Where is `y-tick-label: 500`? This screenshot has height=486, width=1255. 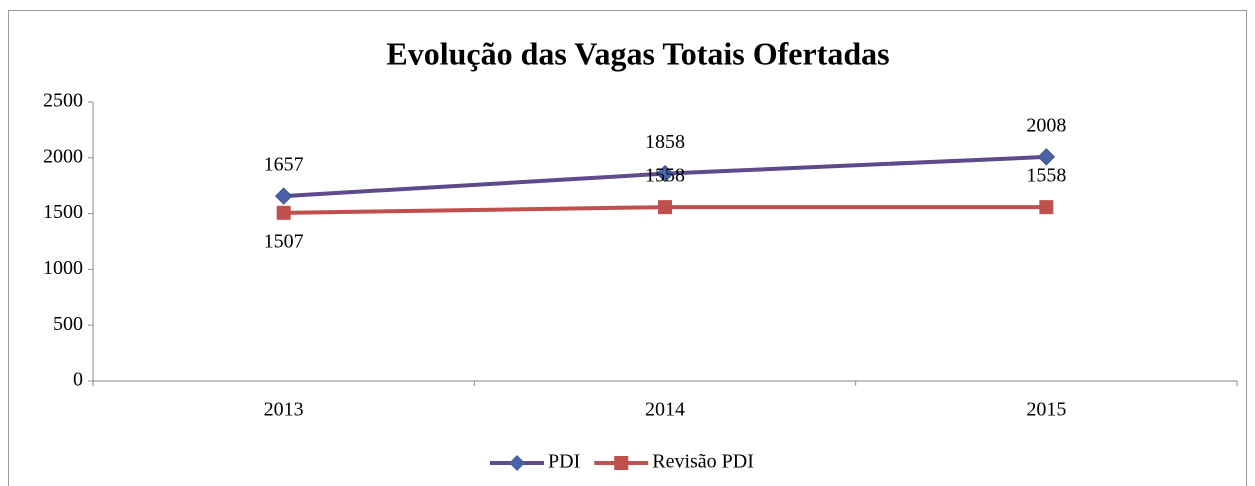
y-tick-label: 500 is located at coordinates (68, 324).